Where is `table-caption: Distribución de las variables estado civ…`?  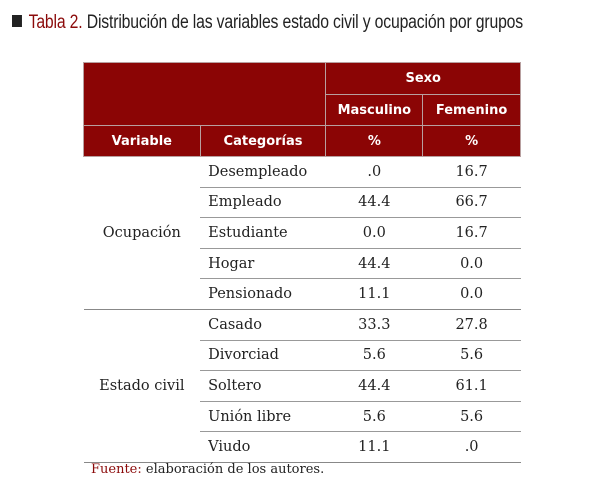
table-caption: Distribución de las variables estado civ… is located at coordinates (305, 22).